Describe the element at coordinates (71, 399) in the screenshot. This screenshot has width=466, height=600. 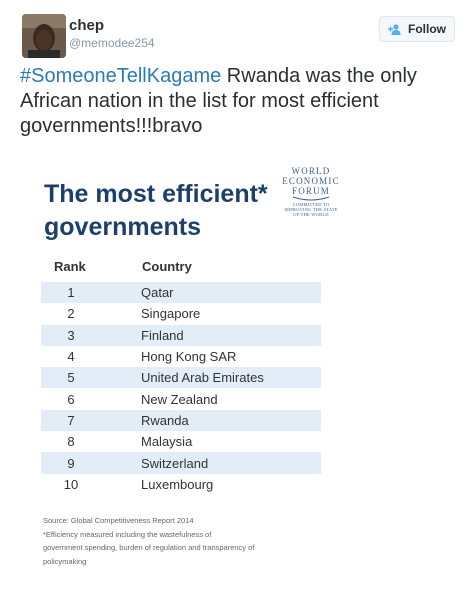
I see `rank-cell: 6` at that location.